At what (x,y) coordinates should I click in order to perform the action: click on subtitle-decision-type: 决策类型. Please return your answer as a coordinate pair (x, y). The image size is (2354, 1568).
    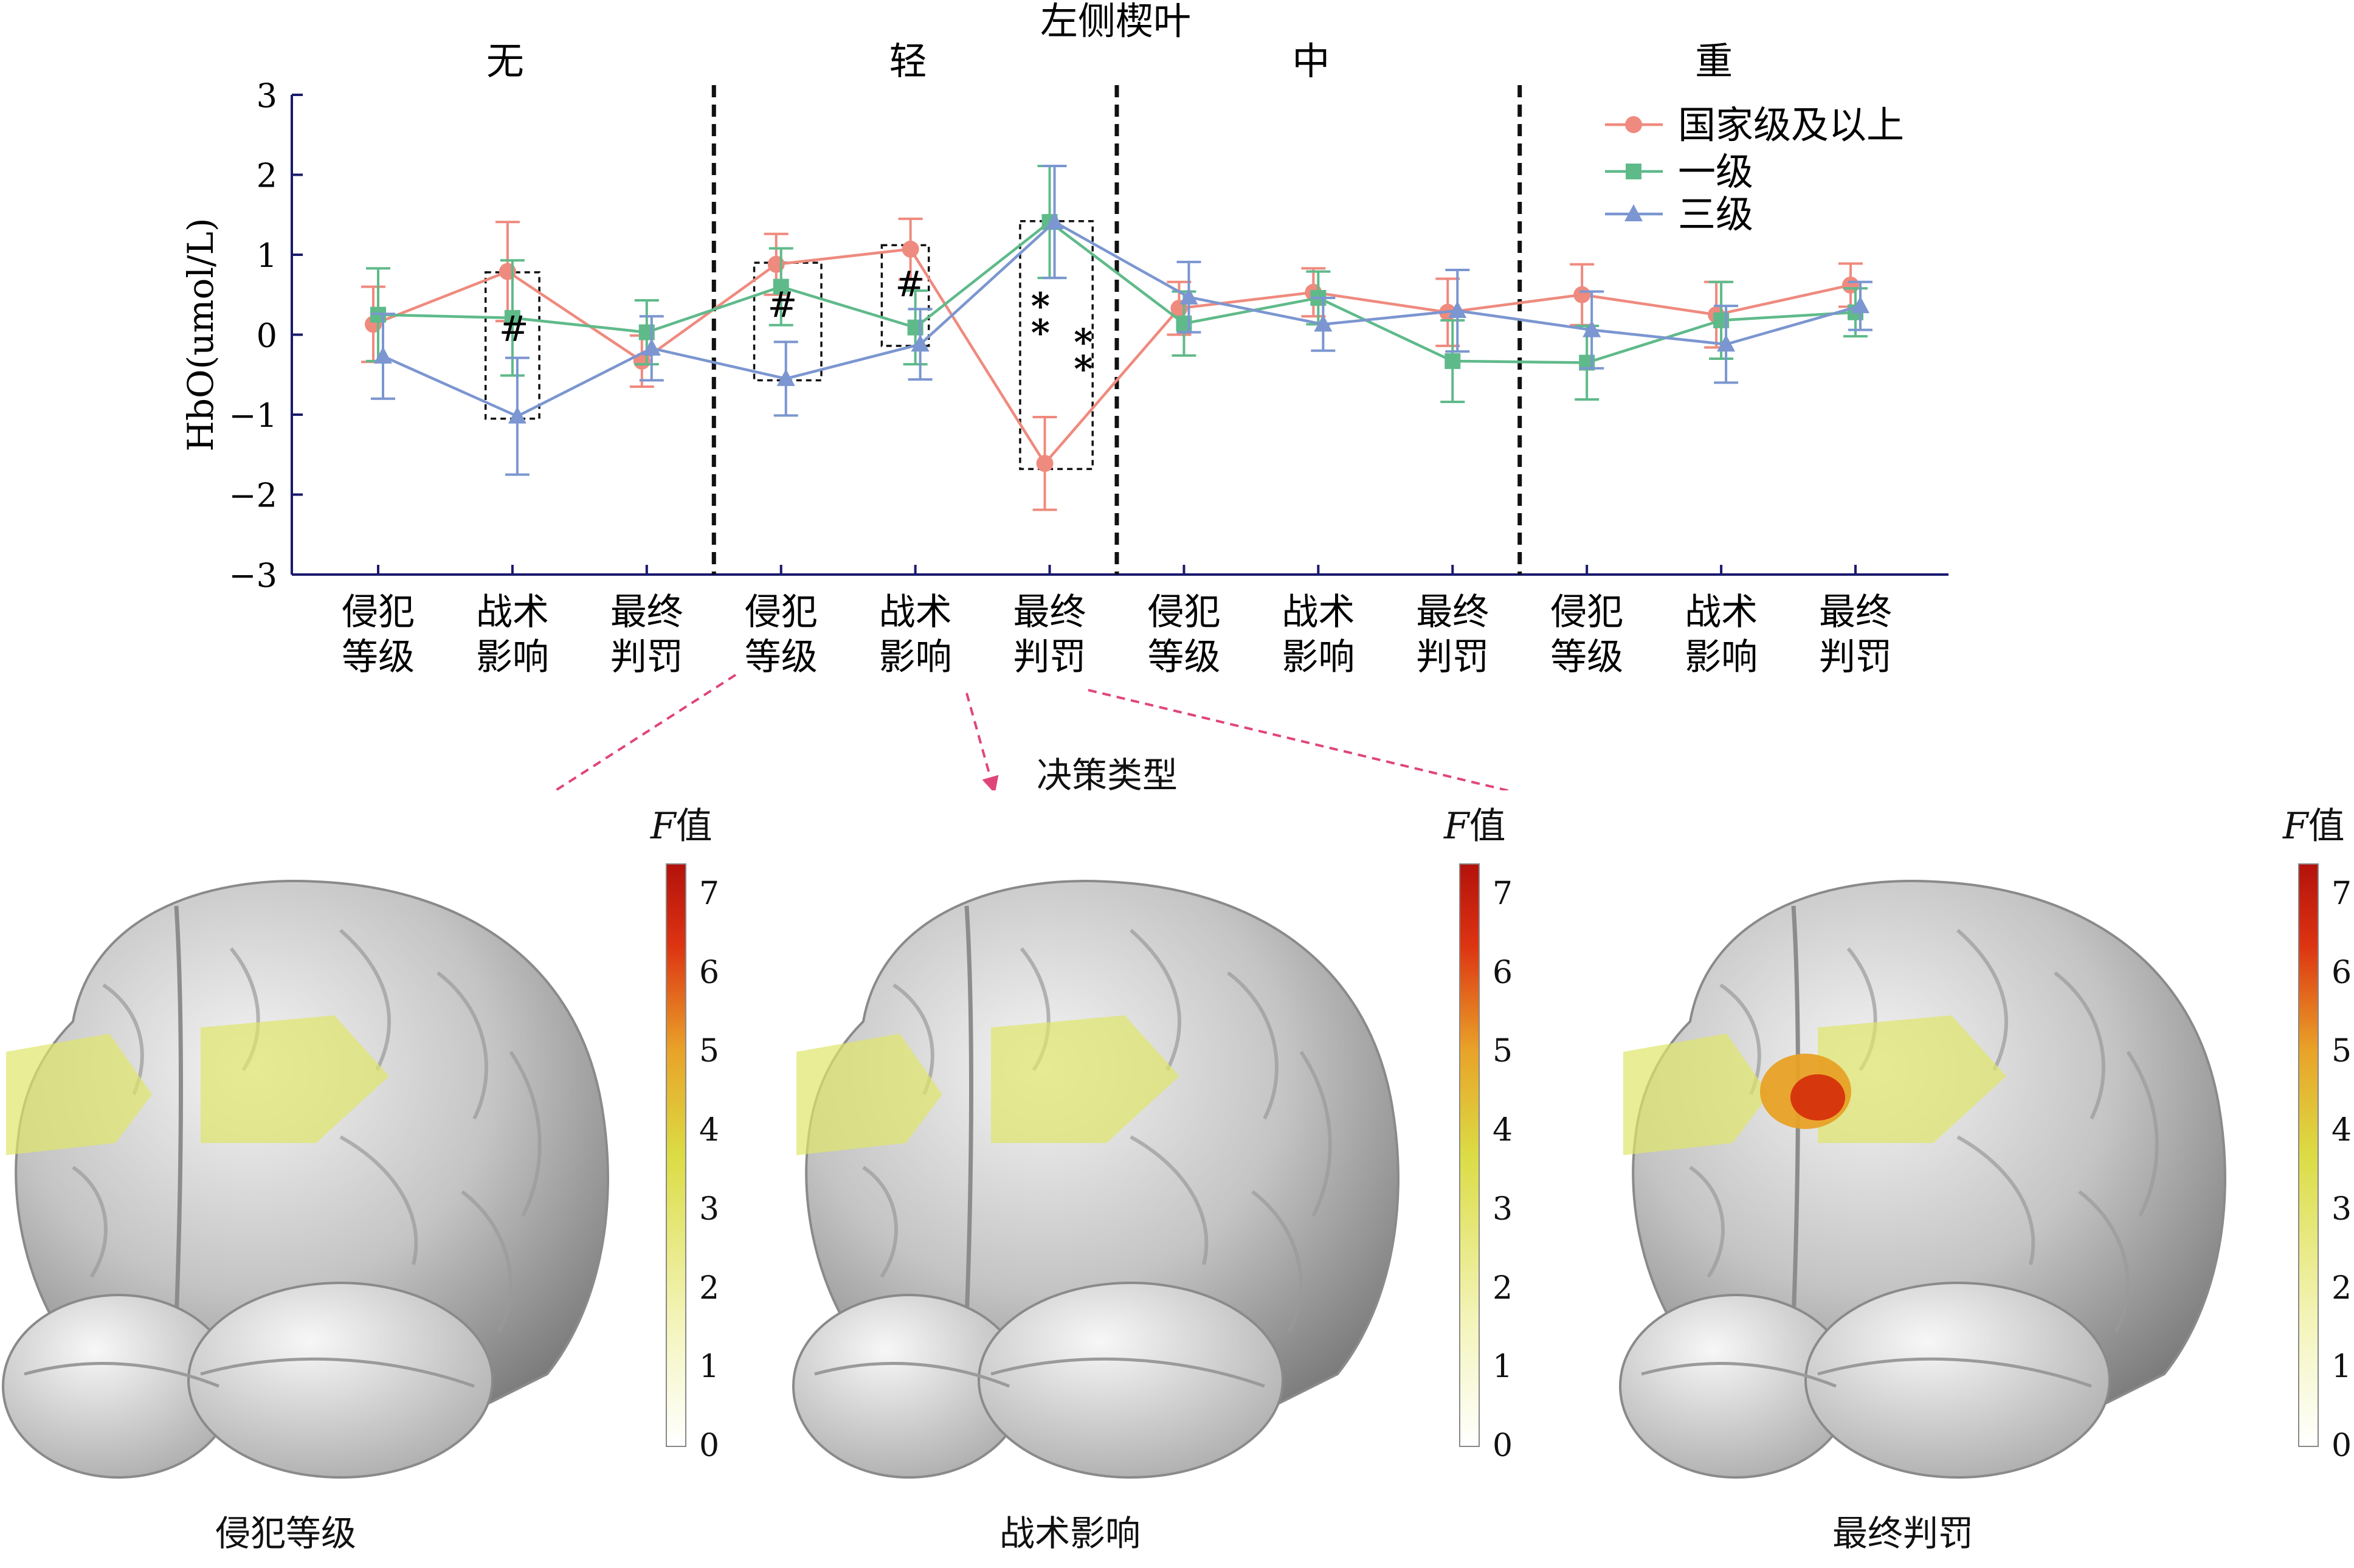
    Looking at the image, I should click on (1107, 775).